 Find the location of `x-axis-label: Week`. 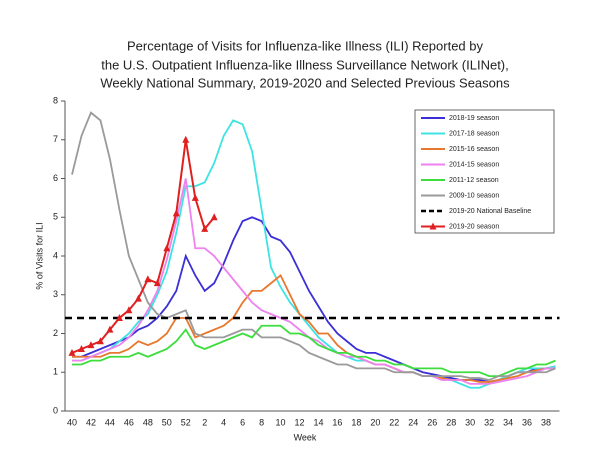

x-axis-label: Week is located at coordinates (305, 437).